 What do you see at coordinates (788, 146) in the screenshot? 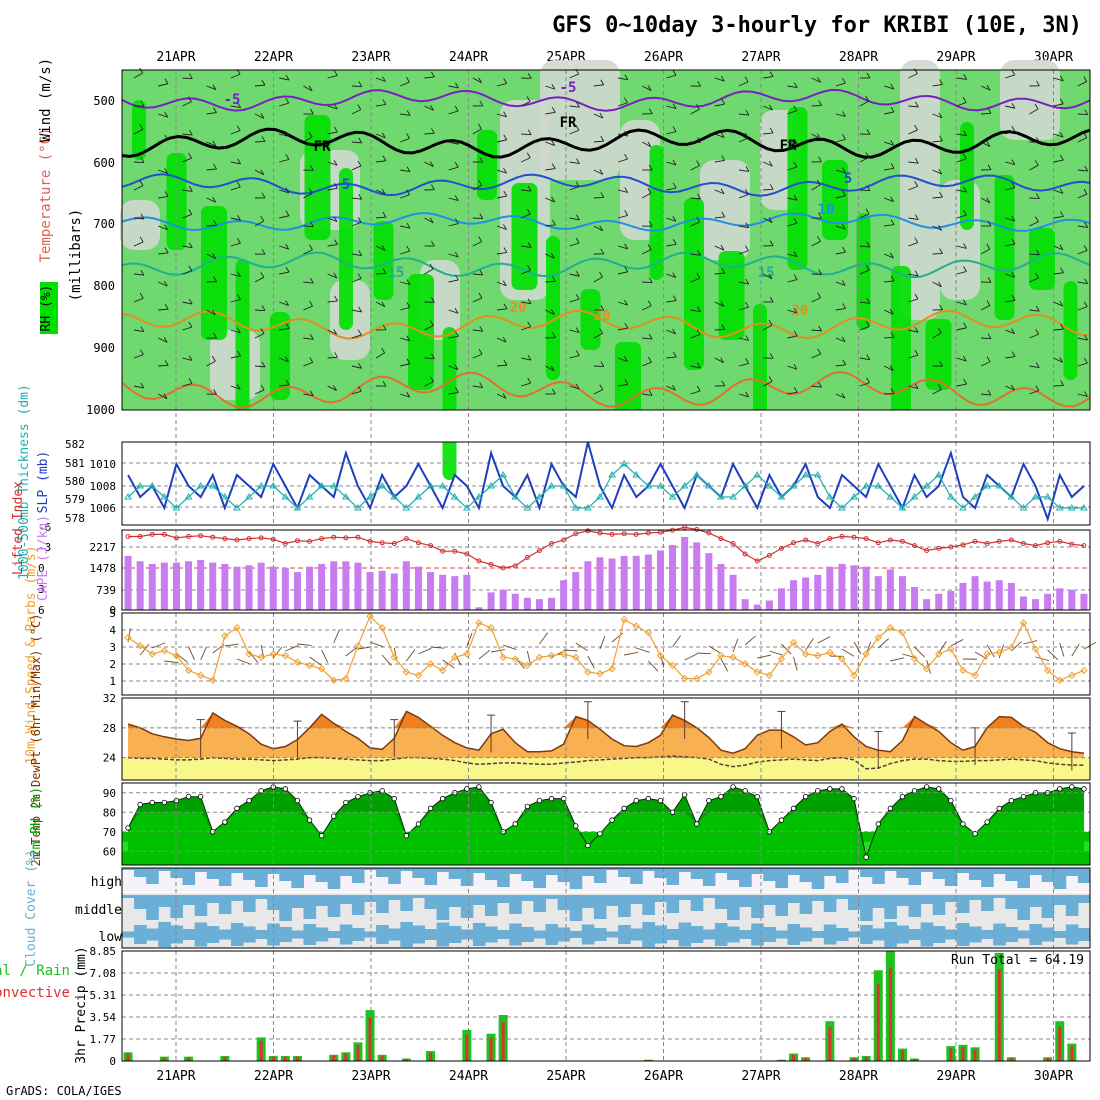
I see `contour-label: FR` at bounding box center [788, 146].